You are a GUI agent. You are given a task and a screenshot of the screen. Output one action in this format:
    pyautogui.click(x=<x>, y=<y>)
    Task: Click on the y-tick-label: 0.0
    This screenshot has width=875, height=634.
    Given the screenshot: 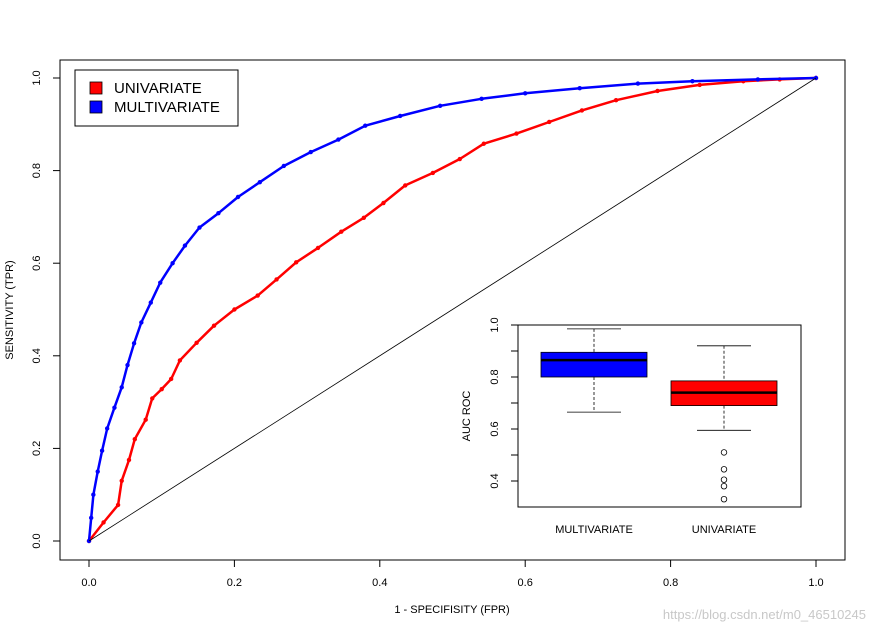 What is the action you would take?
    pyautogui.click(x=37, y=540)
    